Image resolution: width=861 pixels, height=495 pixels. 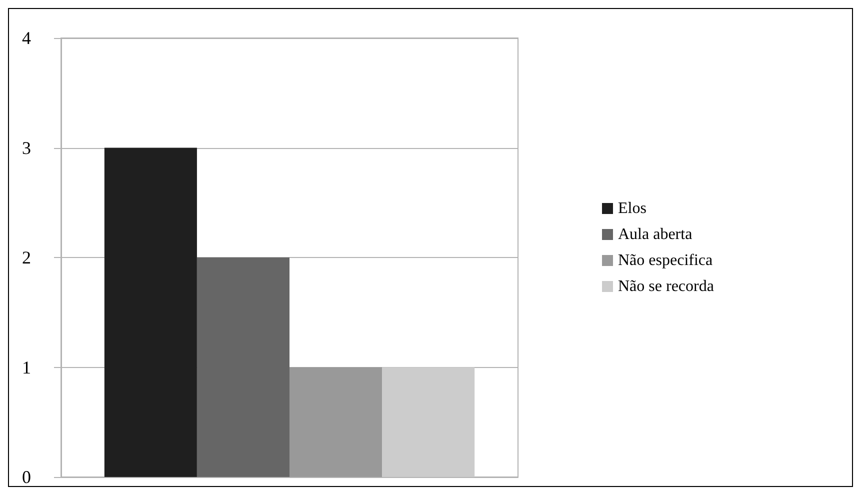 I want to click on y-tick-label: 3, so click(x=26, y=148).